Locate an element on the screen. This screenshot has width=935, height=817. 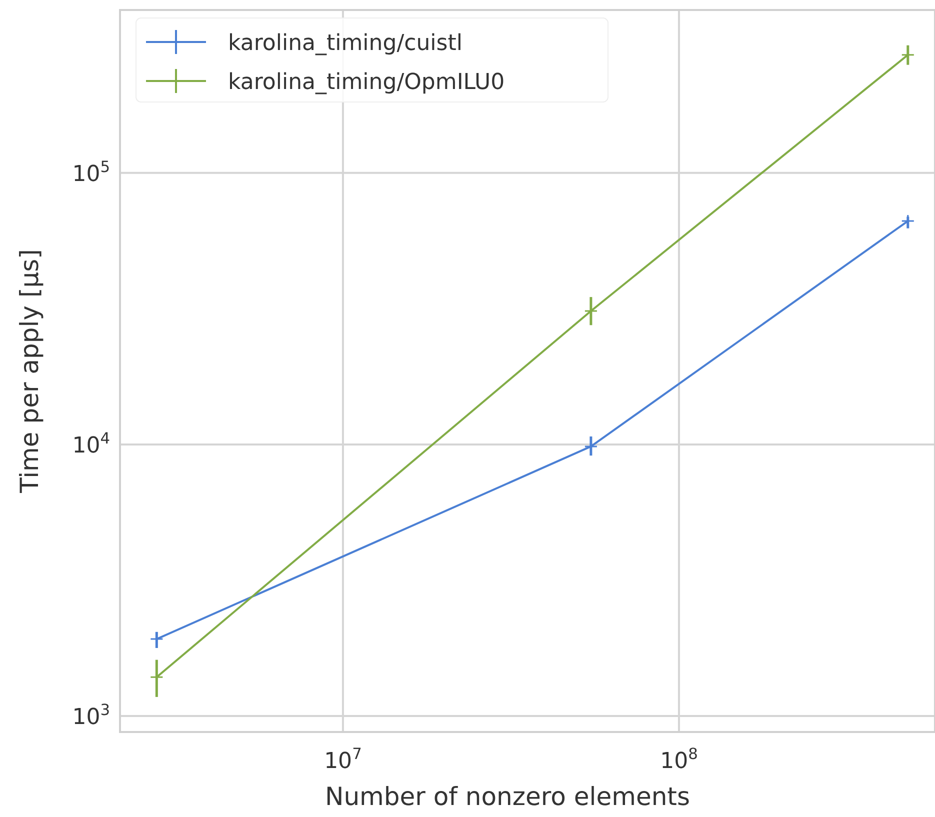
y-tick-label: 10$^{4}$ is located at coordinates (91, 443).